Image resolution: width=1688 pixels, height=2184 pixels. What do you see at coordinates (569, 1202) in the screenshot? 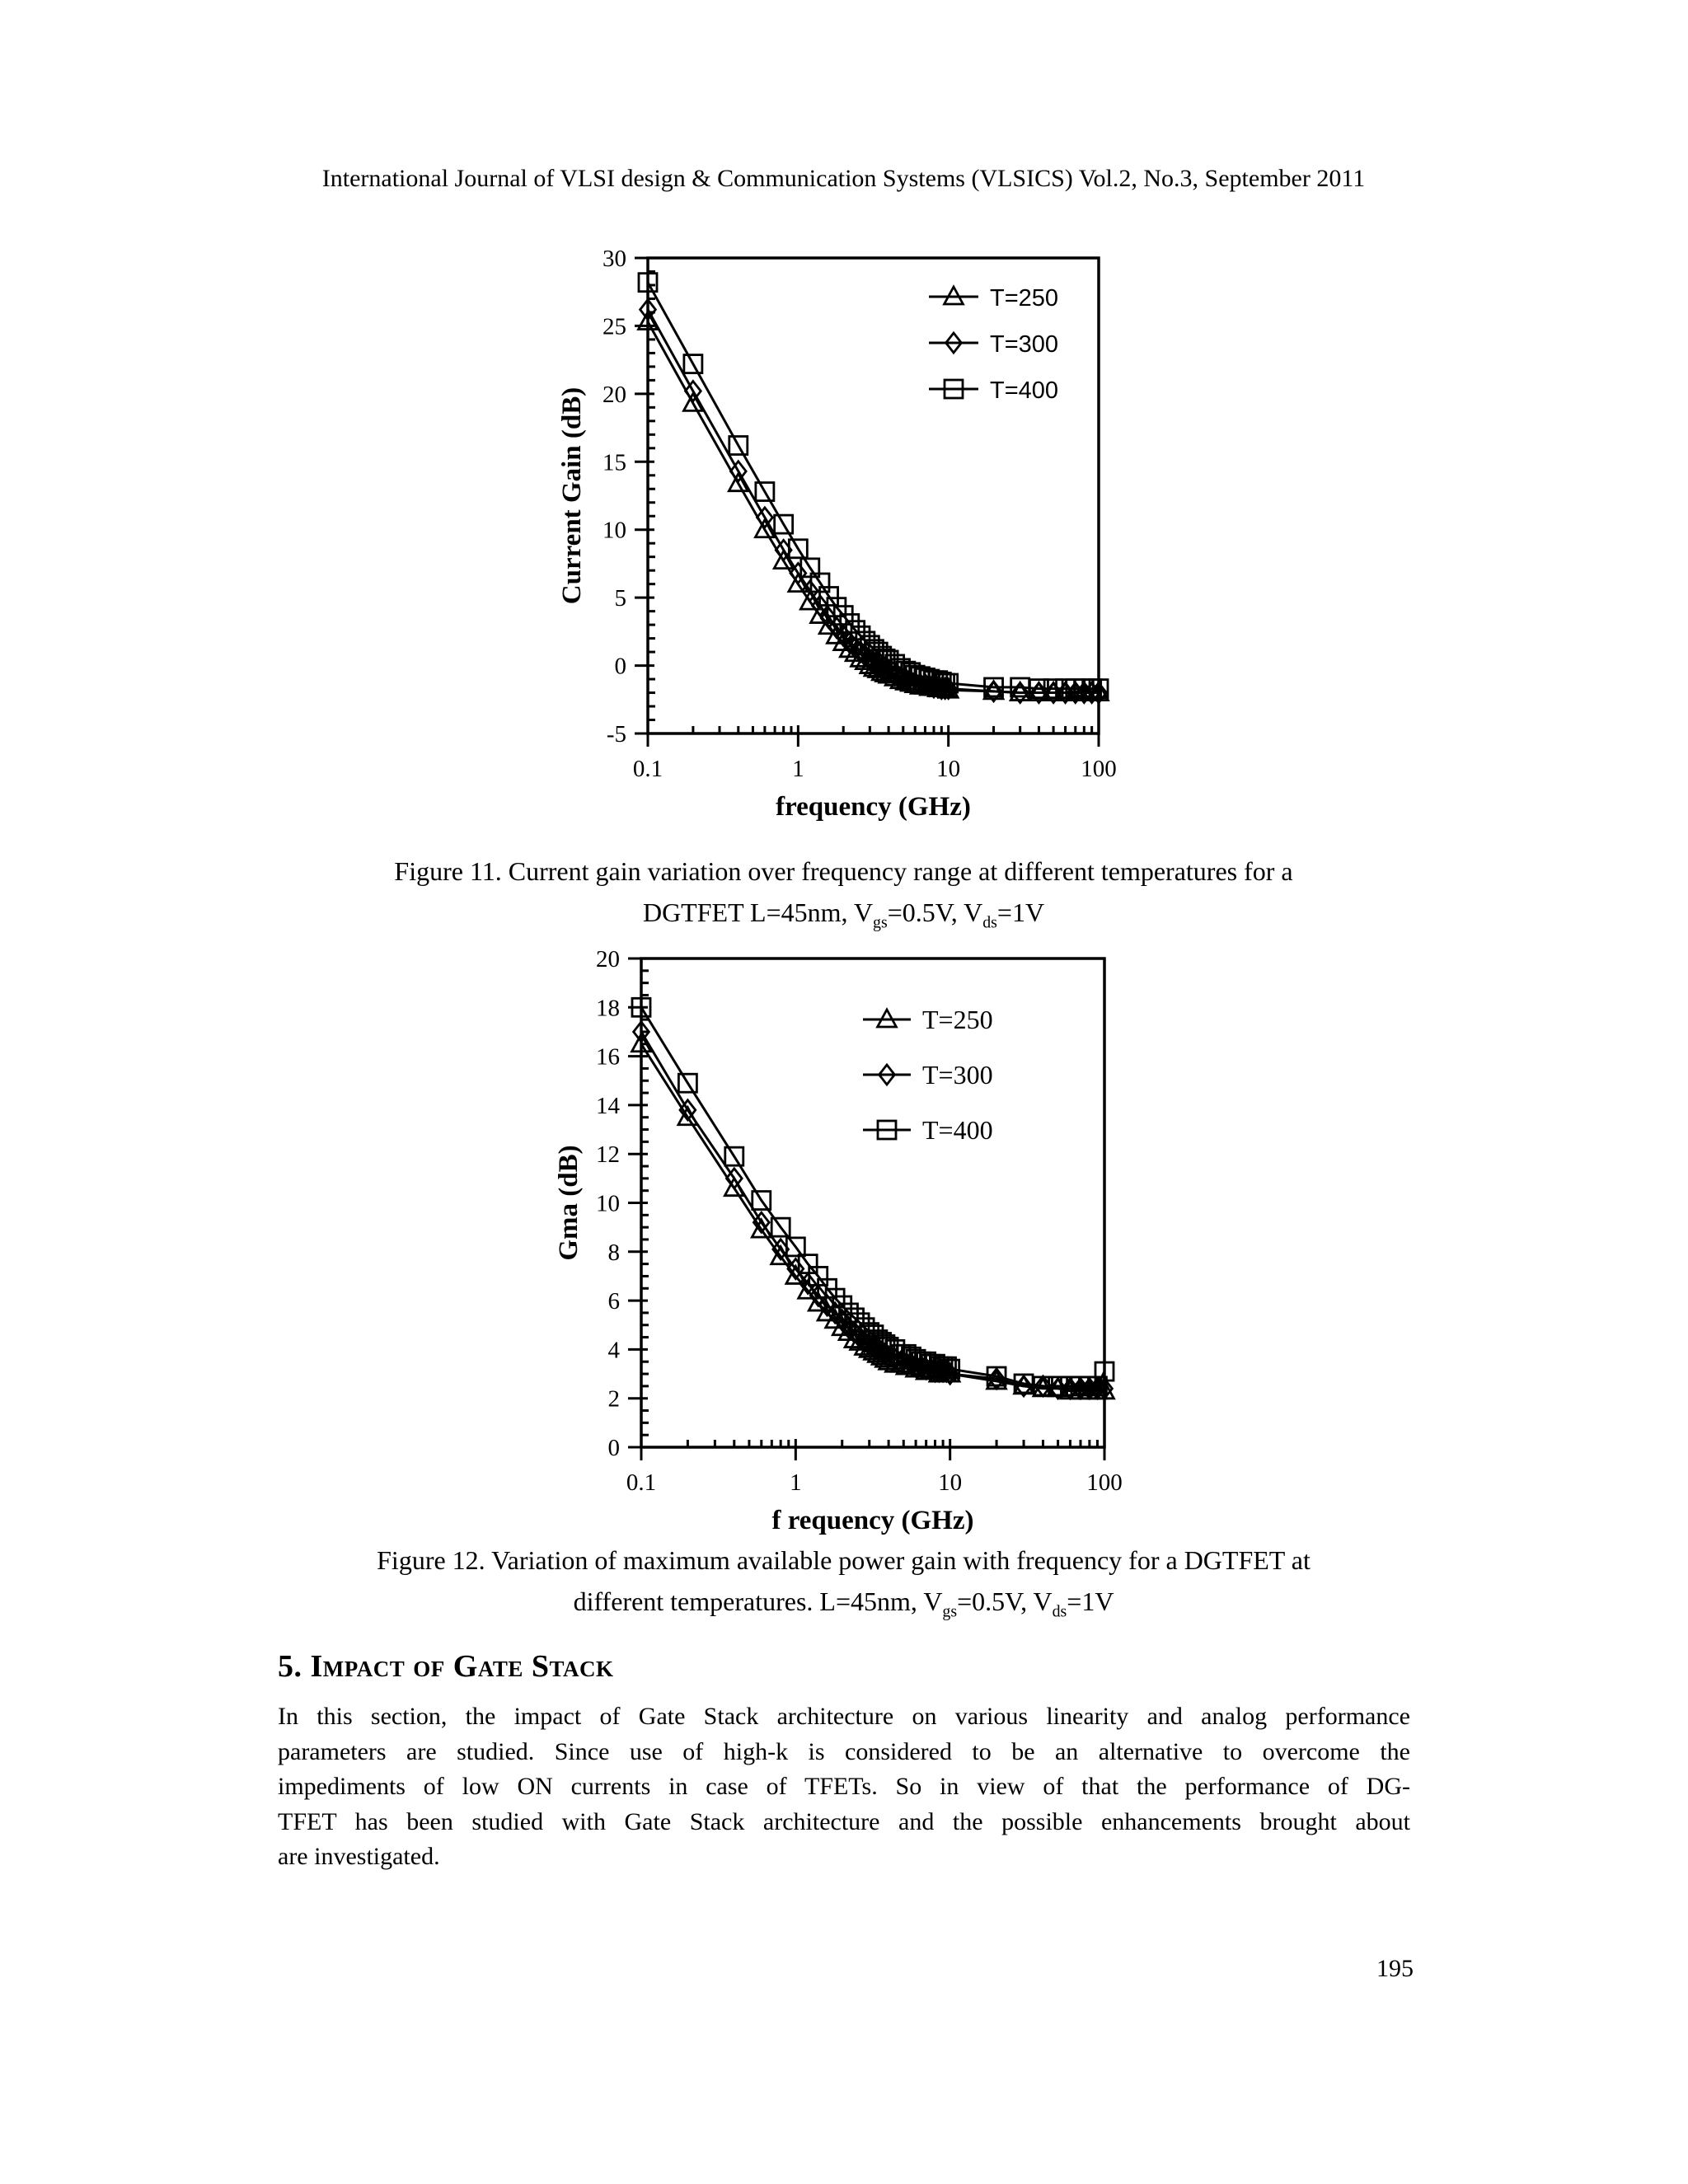
I see `svg-text: Gma (dB)` at bounding box center [569, 1202].